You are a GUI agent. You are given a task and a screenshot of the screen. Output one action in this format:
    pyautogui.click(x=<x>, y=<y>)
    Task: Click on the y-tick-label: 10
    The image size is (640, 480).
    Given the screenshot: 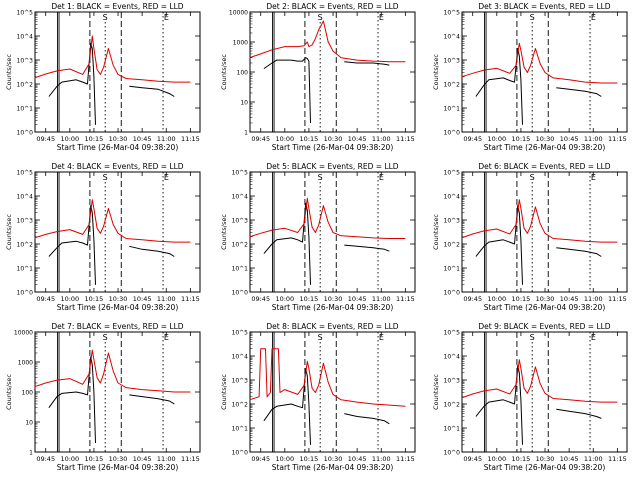 What is the action you would take?
    pyautogui.click(x=244, y=103)
    